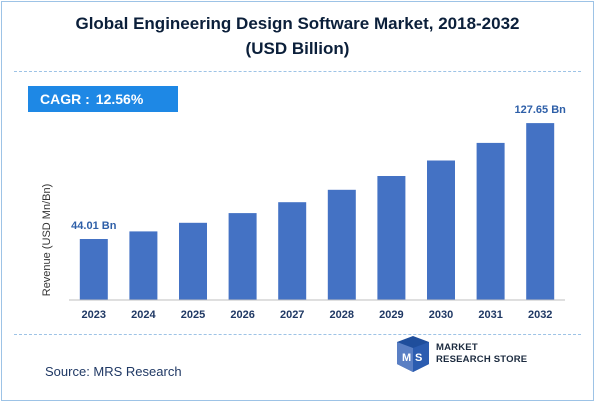 The height and width of the screenshot is (402, 595). Describe the element at coordinates (441, 230) in the screenshot. I see `bar-2030` at that location.